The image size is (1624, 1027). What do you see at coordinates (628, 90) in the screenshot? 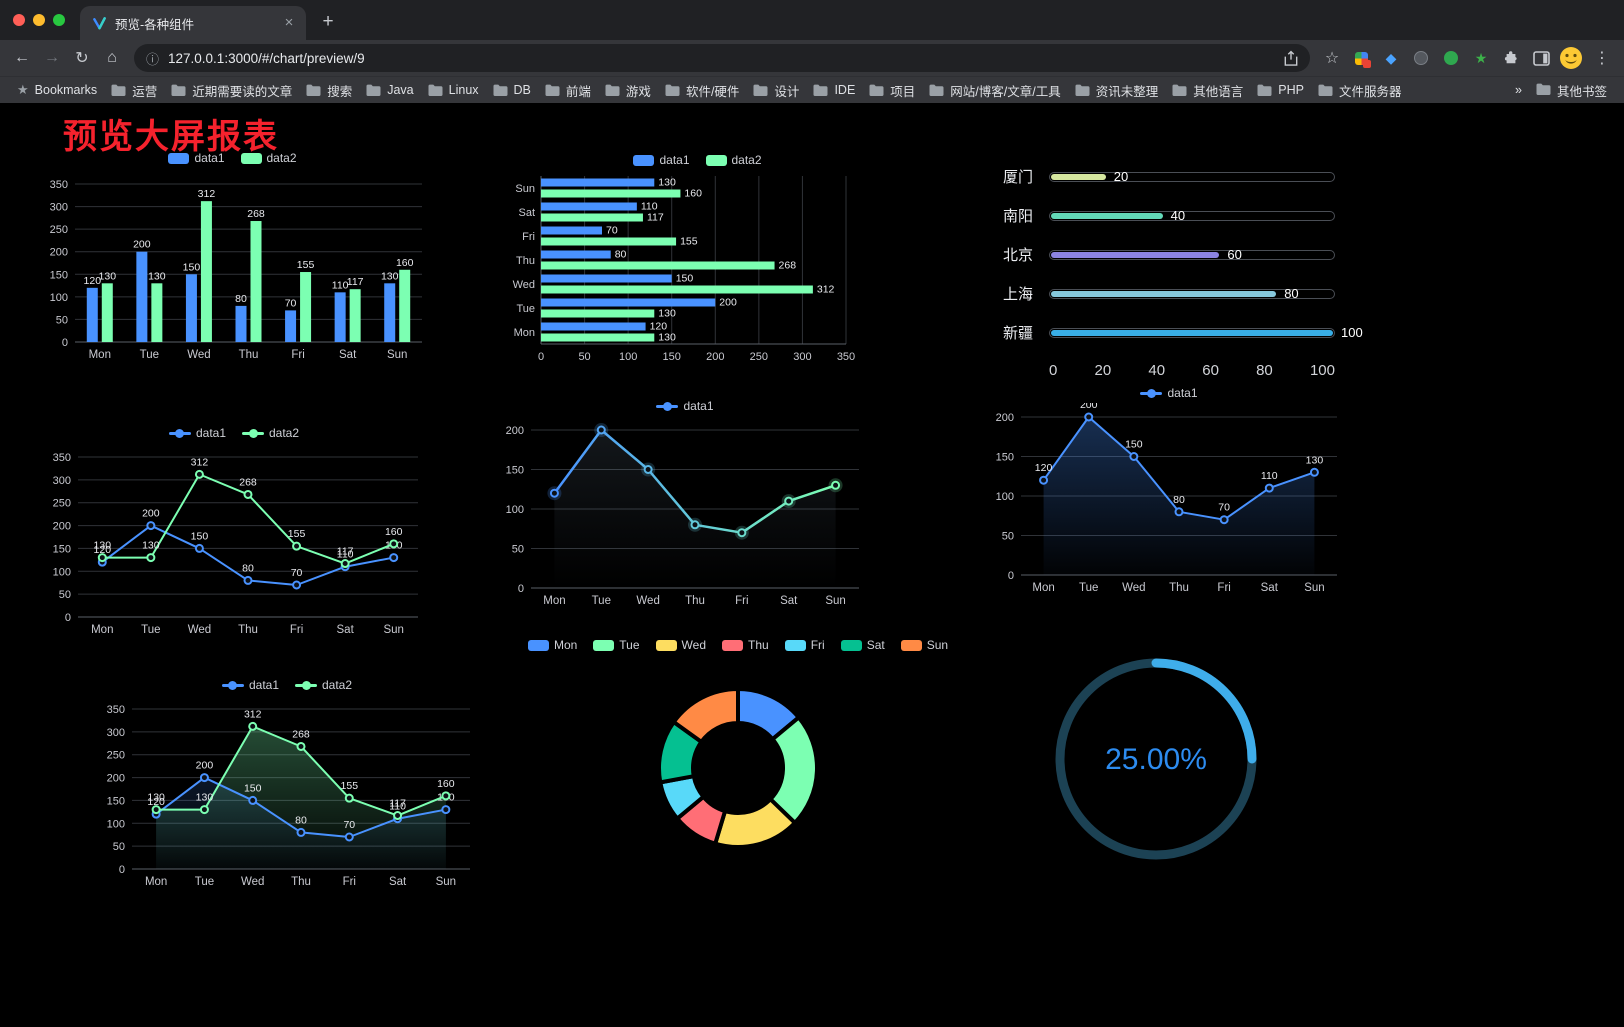
I see `bookmark-folder: 游戏` at bounding box center [628, 90].